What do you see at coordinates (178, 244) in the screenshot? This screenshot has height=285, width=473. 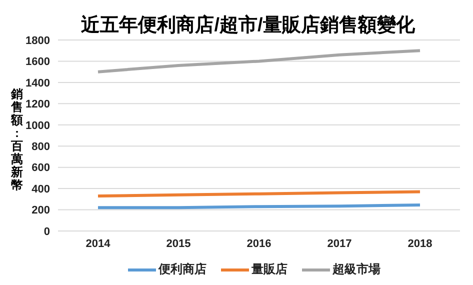 I see `x-tick-label: 2015` at bounding box center [178, 244].